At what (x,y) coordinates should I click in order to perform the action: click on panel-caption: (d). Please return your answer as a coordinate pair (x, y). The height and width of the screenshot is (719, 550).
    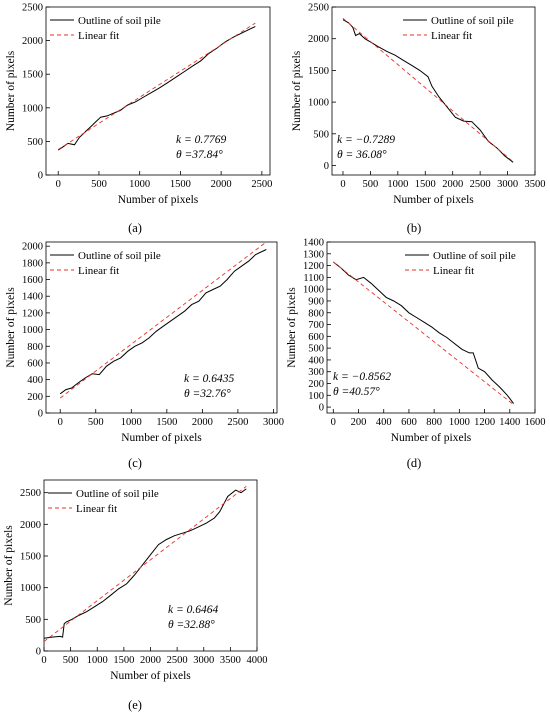
    Looking at the image, I should click on (414, 463).